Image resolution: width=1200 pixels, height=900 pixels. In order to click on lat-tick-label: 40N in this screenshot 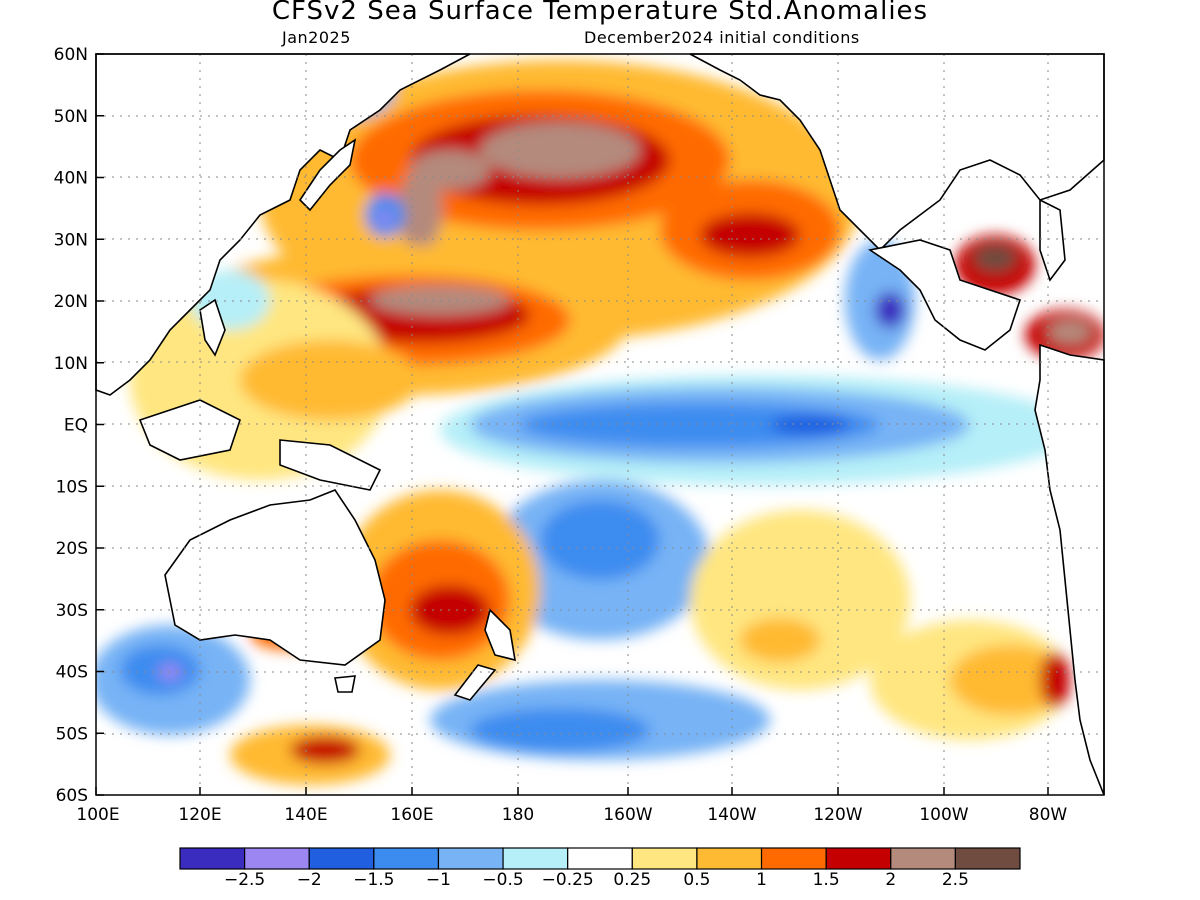, I will do `click(71, 179)`.